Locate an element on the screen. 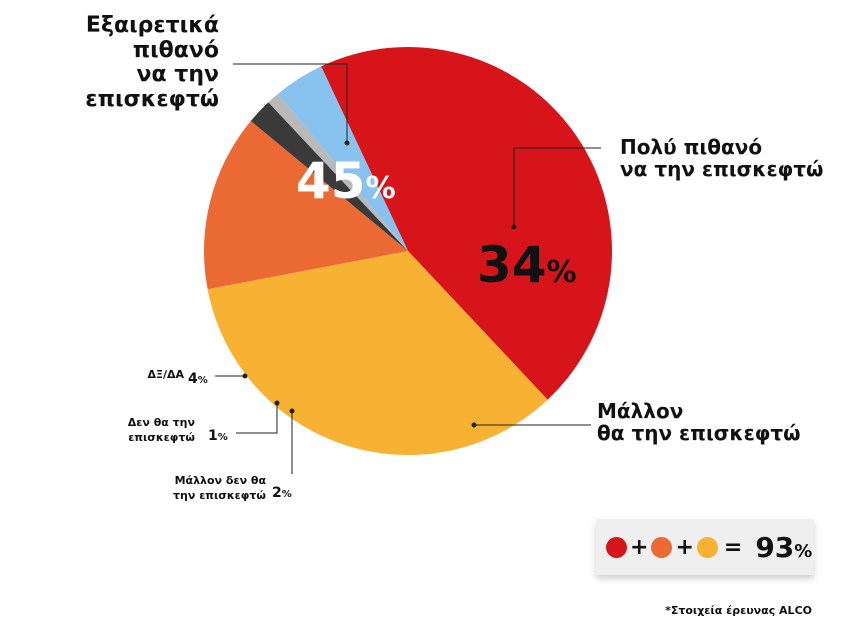 This screenshot has width=850, height=641. summary-total: 93% is located at coordinates (783, 547).